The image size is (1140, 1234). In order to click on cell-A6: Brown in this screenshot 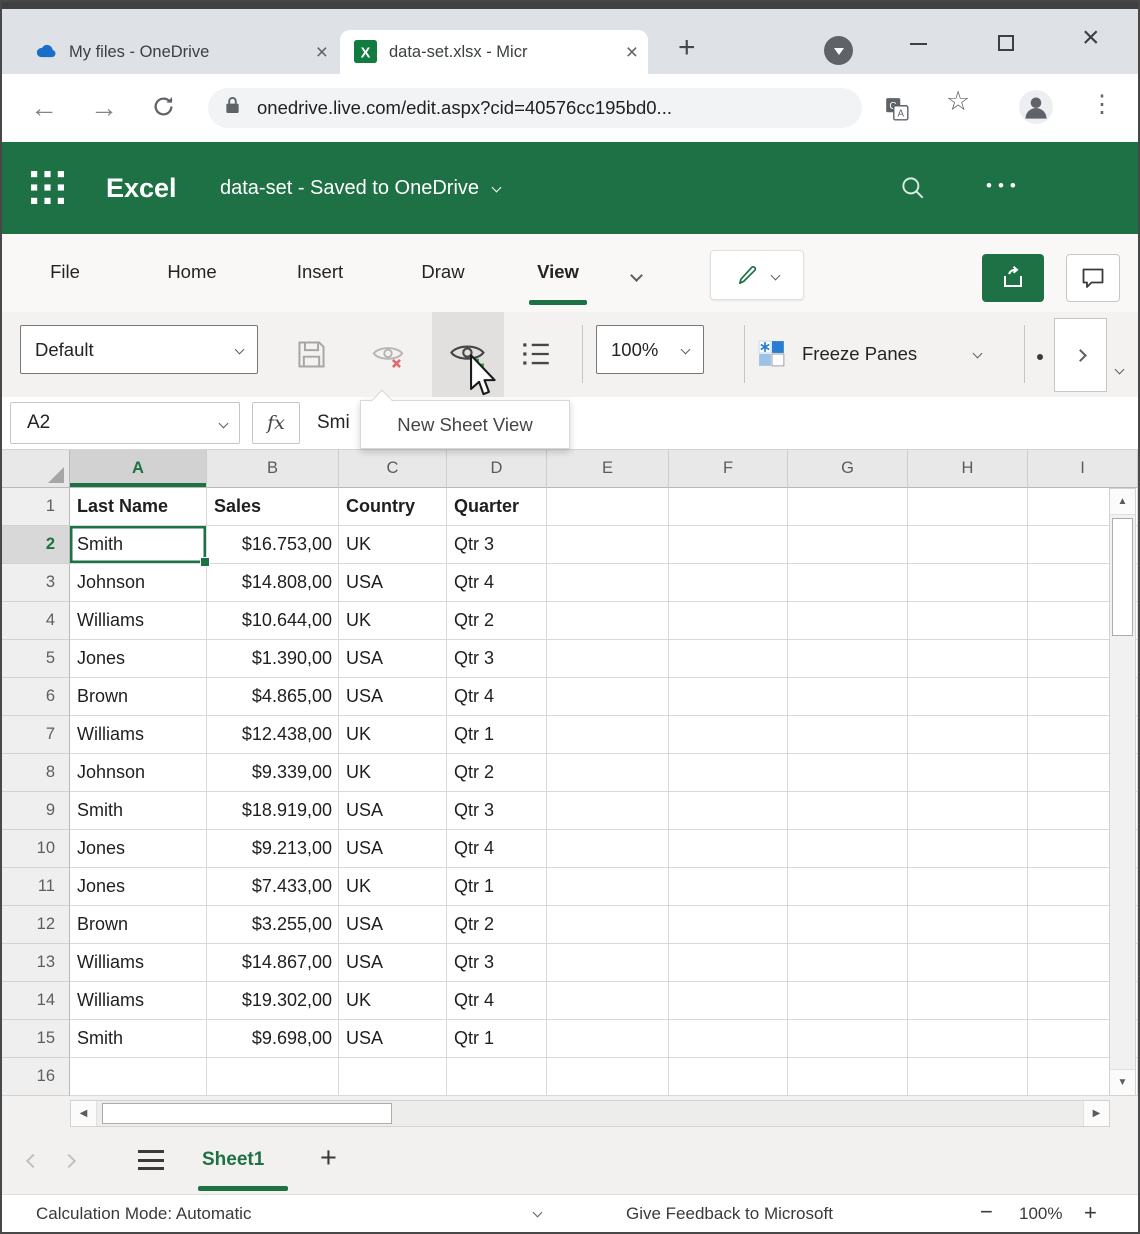, I will do `click(138, 697)`.